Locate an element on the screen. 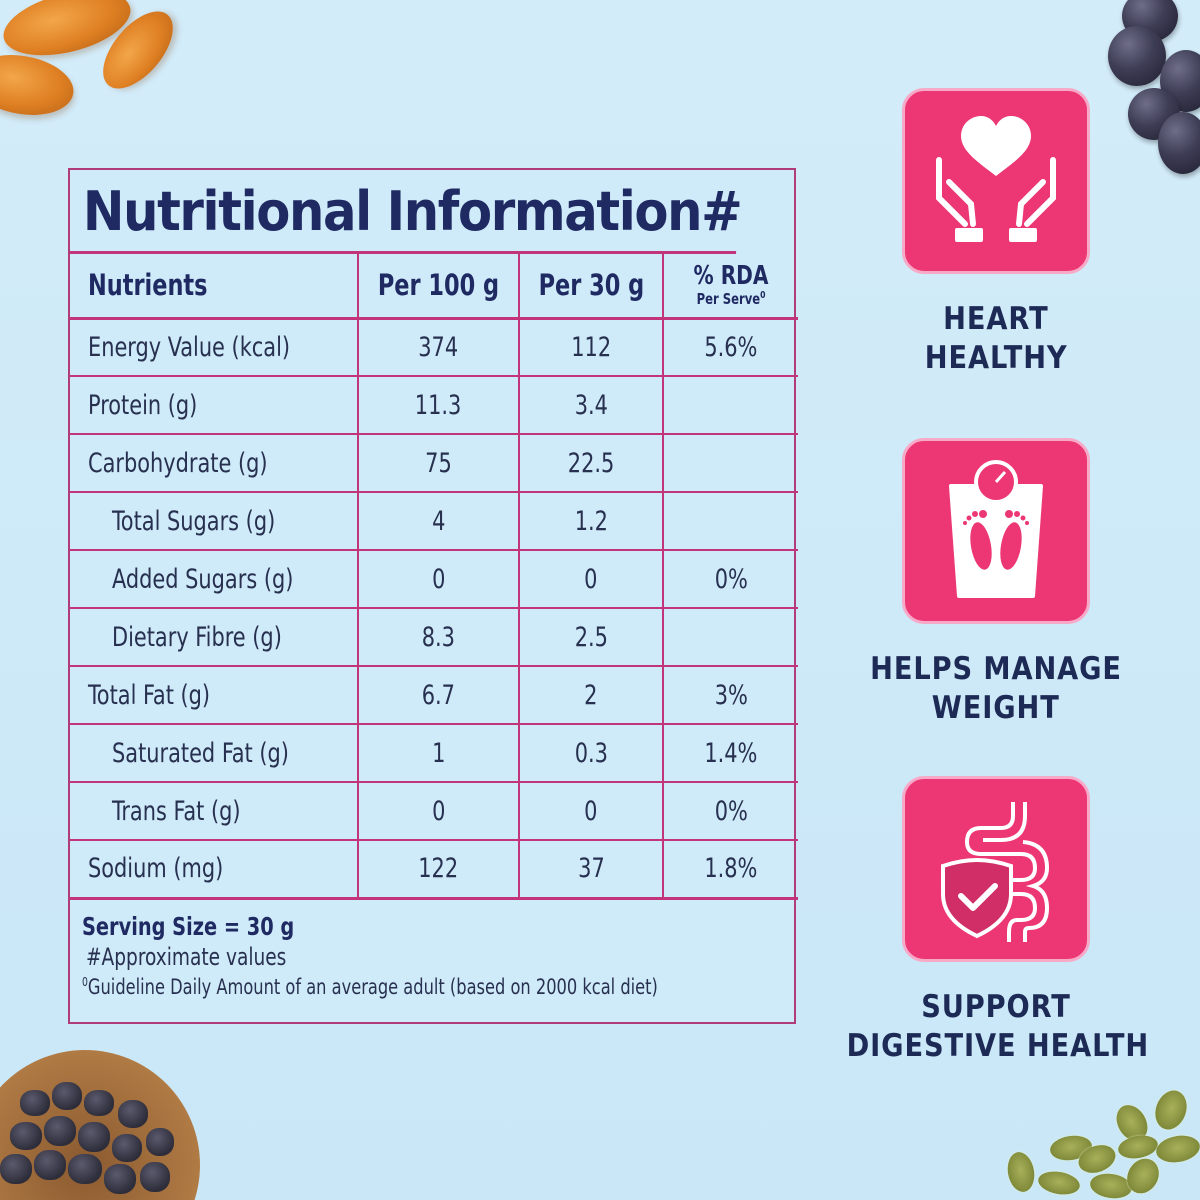 This screenshot has height=1200, width=1200. weighing-scale-icon is located at coordinates (996, 531).